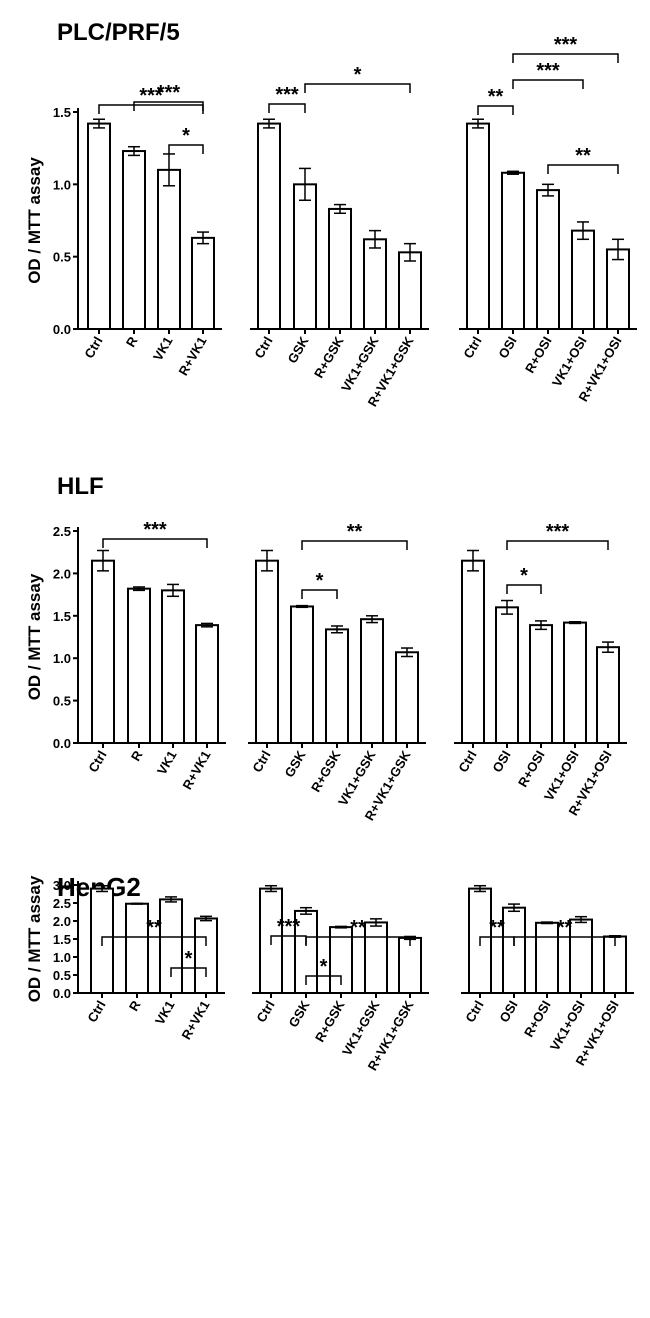  What do you see at coordinates (34, 220) in the screenshot?
I see `y-axis-label: OD / MTT assay` at bounding box center [34, 220].